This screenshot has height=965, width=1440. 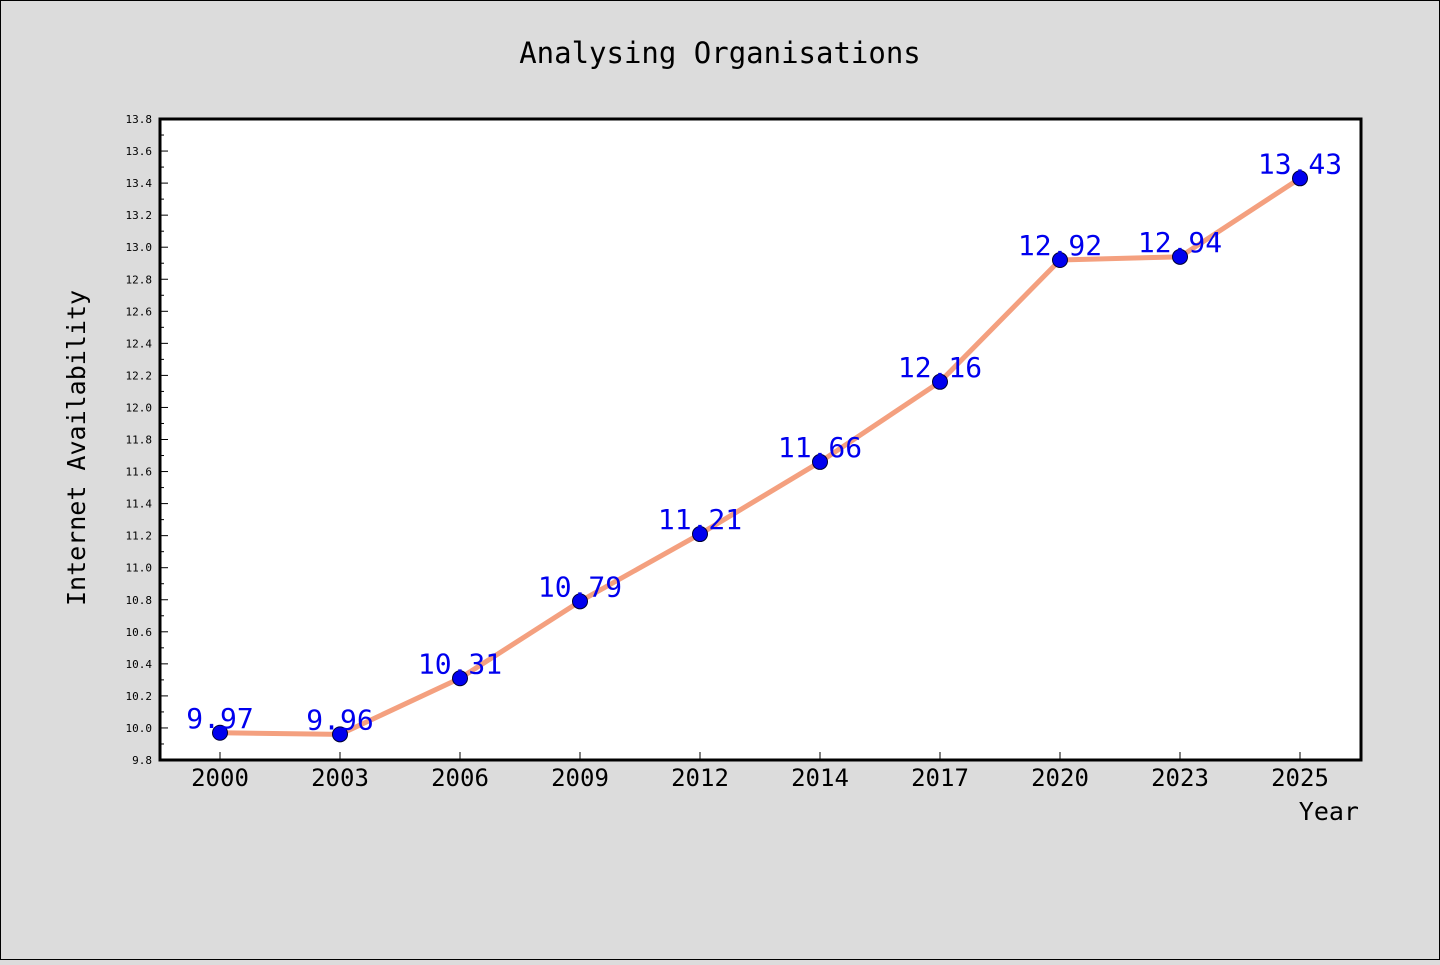 I want to click on y-tick-label: 10.8, so click(x=139, y=600).